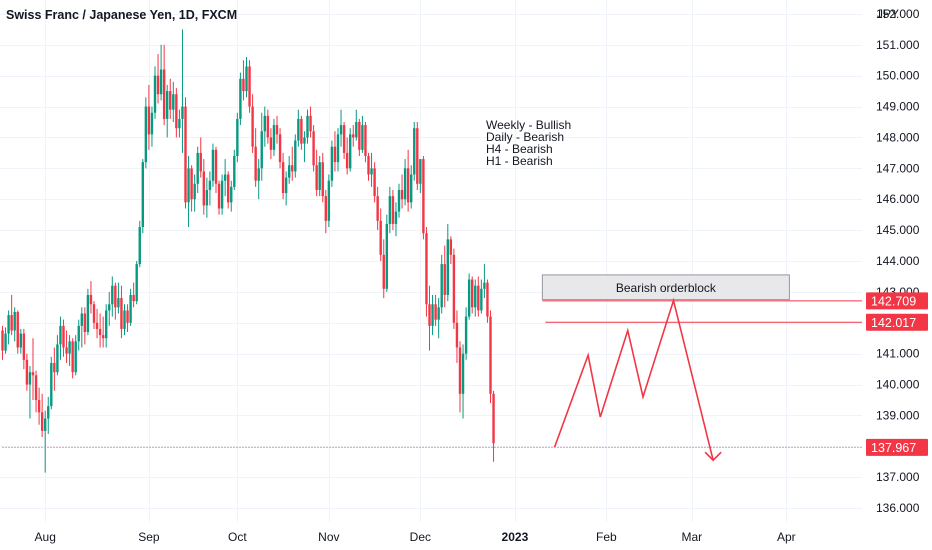 This screenshot has height=550, width=932. Describe the element at coordinates (898, 230) in the screenshot. I see `price-tick-label: 145.000` at that location.